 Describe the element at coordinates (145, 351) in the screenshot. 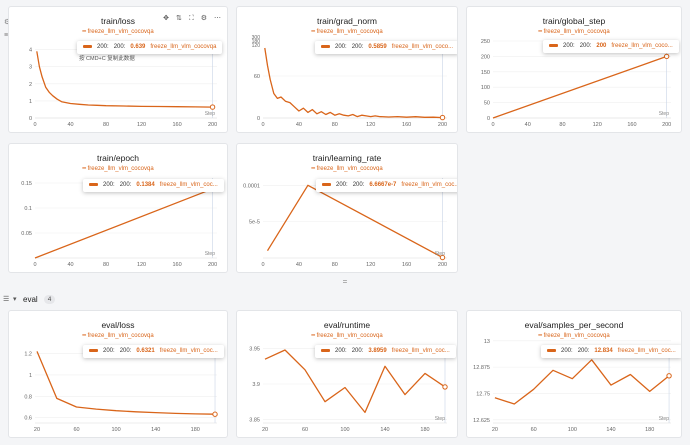

I see `tooltip-value: 0.6321` at that location.